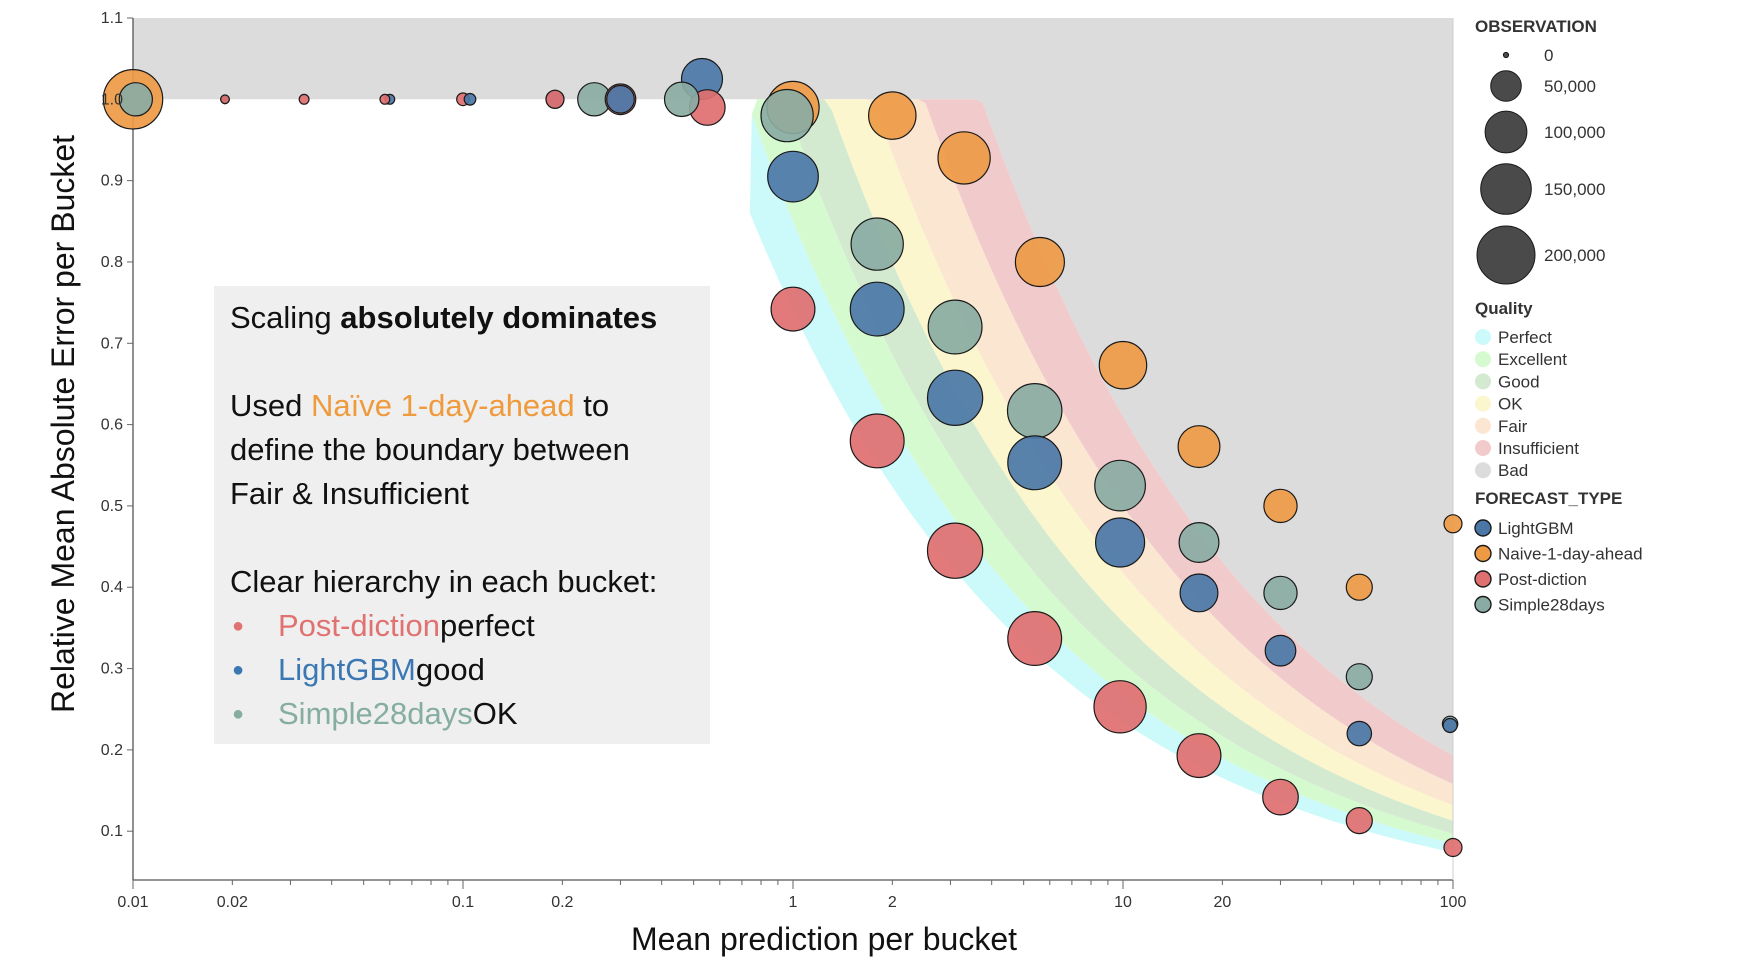 The image size is (1740, 960). What do you see at coordinates (375, 713) in the screenshot?
I see `bullet-3-name: Simple28days` at bounding box center [375, 713].